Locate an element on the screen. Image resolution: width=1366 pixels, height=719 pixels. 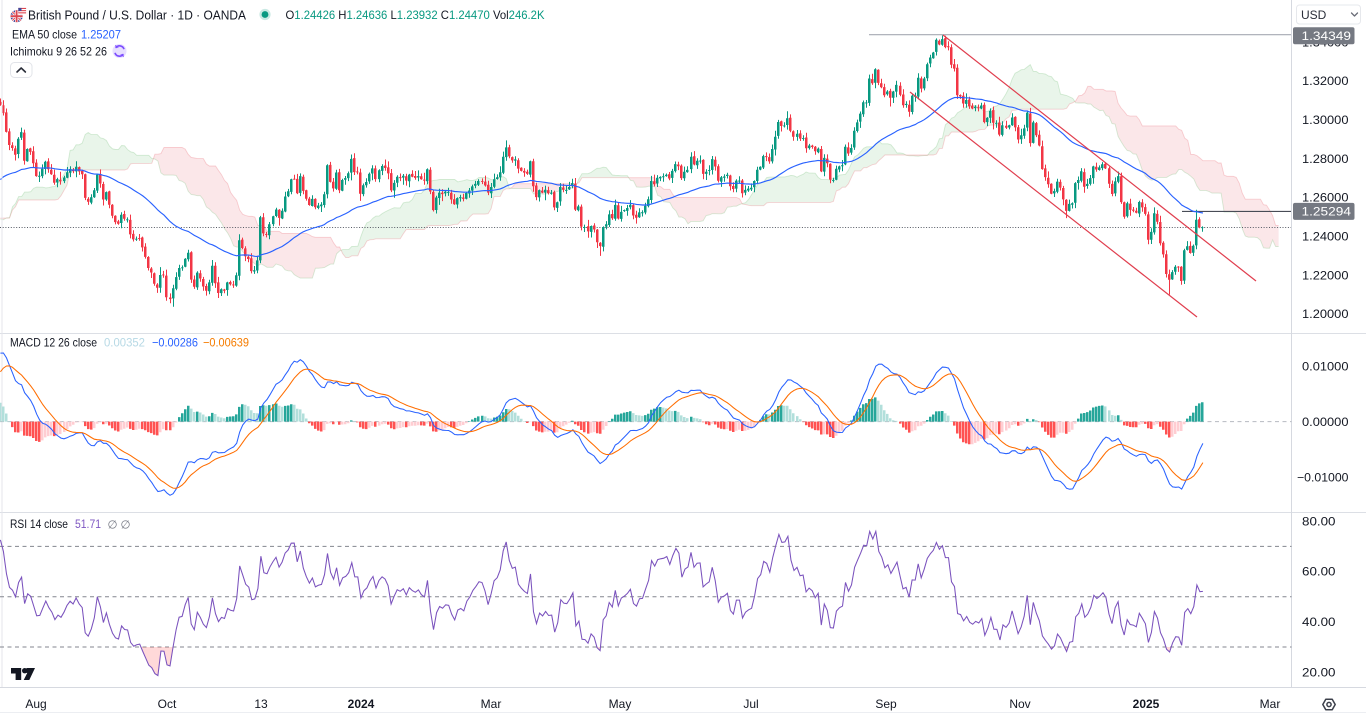
svg-text: 1.32000 is located at coordinates (1325, 81).